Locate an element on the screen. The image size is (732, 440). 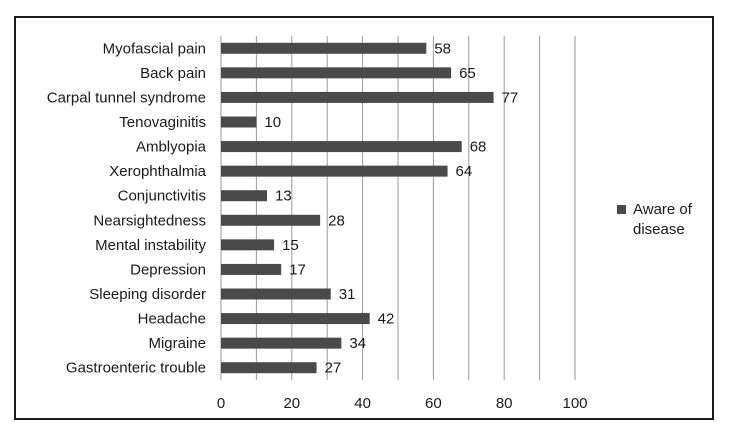
legend-swatch is located at coordinates (621, 209).